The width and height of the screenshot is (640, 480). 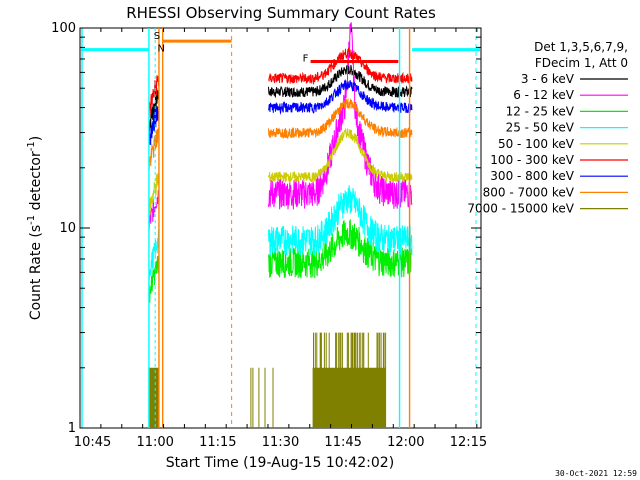 What do you see at coordinates (281, 13) in the screenshot?
I see `chart-title: RHESSI Observing Summary Count Rates` at bounding box center [281, 13].